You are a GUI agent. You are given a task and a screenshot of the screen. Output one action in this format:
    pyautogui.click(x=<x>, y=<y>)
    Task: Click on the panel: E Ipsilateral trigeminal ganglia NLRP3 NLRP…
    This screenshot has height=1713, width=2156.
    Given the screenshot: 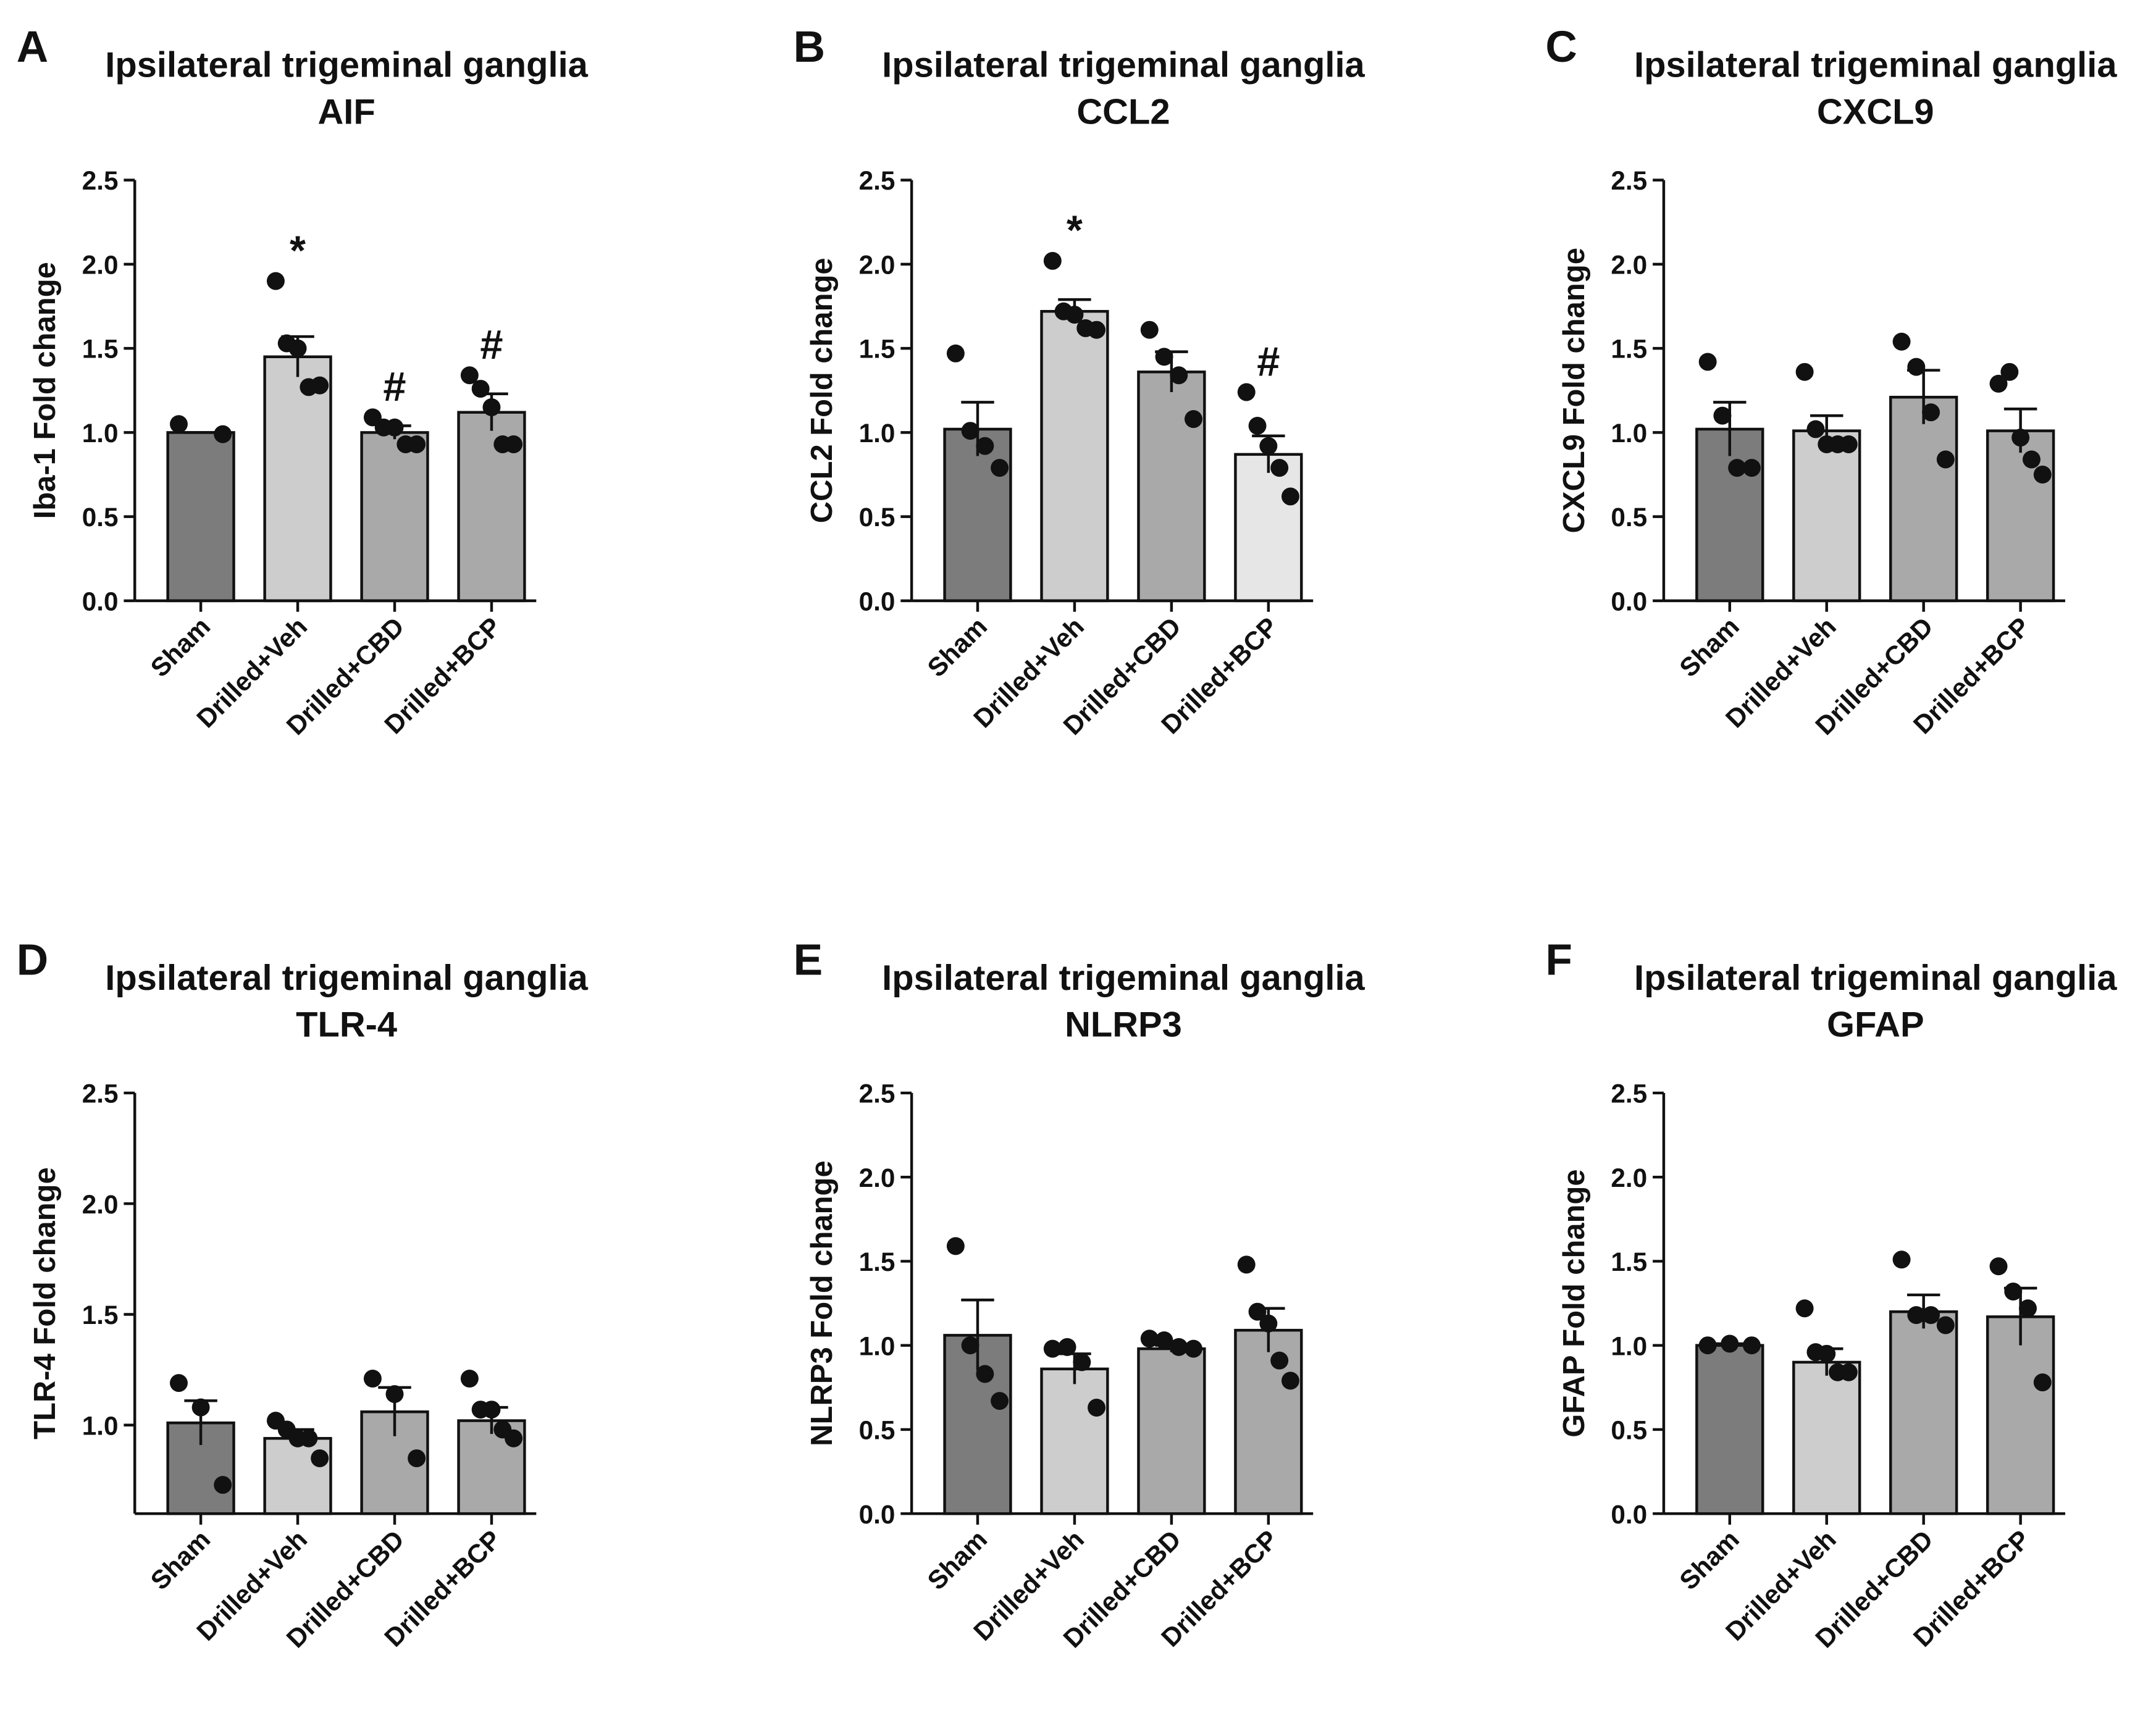 What is the action you would take?
    pyautogui.click(x=1080, y=1294)
    